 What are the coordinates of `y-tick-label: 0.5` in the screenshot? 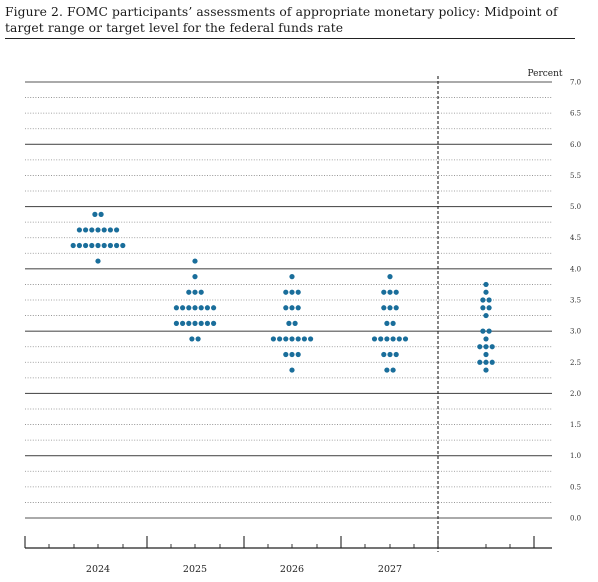 It's located at (575, 487).